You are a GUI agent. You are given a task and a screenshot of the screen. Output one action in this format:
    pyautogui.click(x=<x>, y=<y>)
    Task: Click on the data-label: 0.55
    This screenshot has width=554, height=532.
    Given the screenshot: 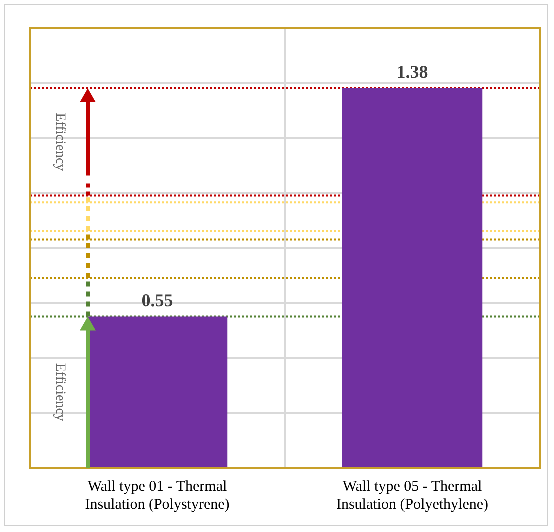 What is the action you would take?
    pyautogui.click(x=158, y=300)
    